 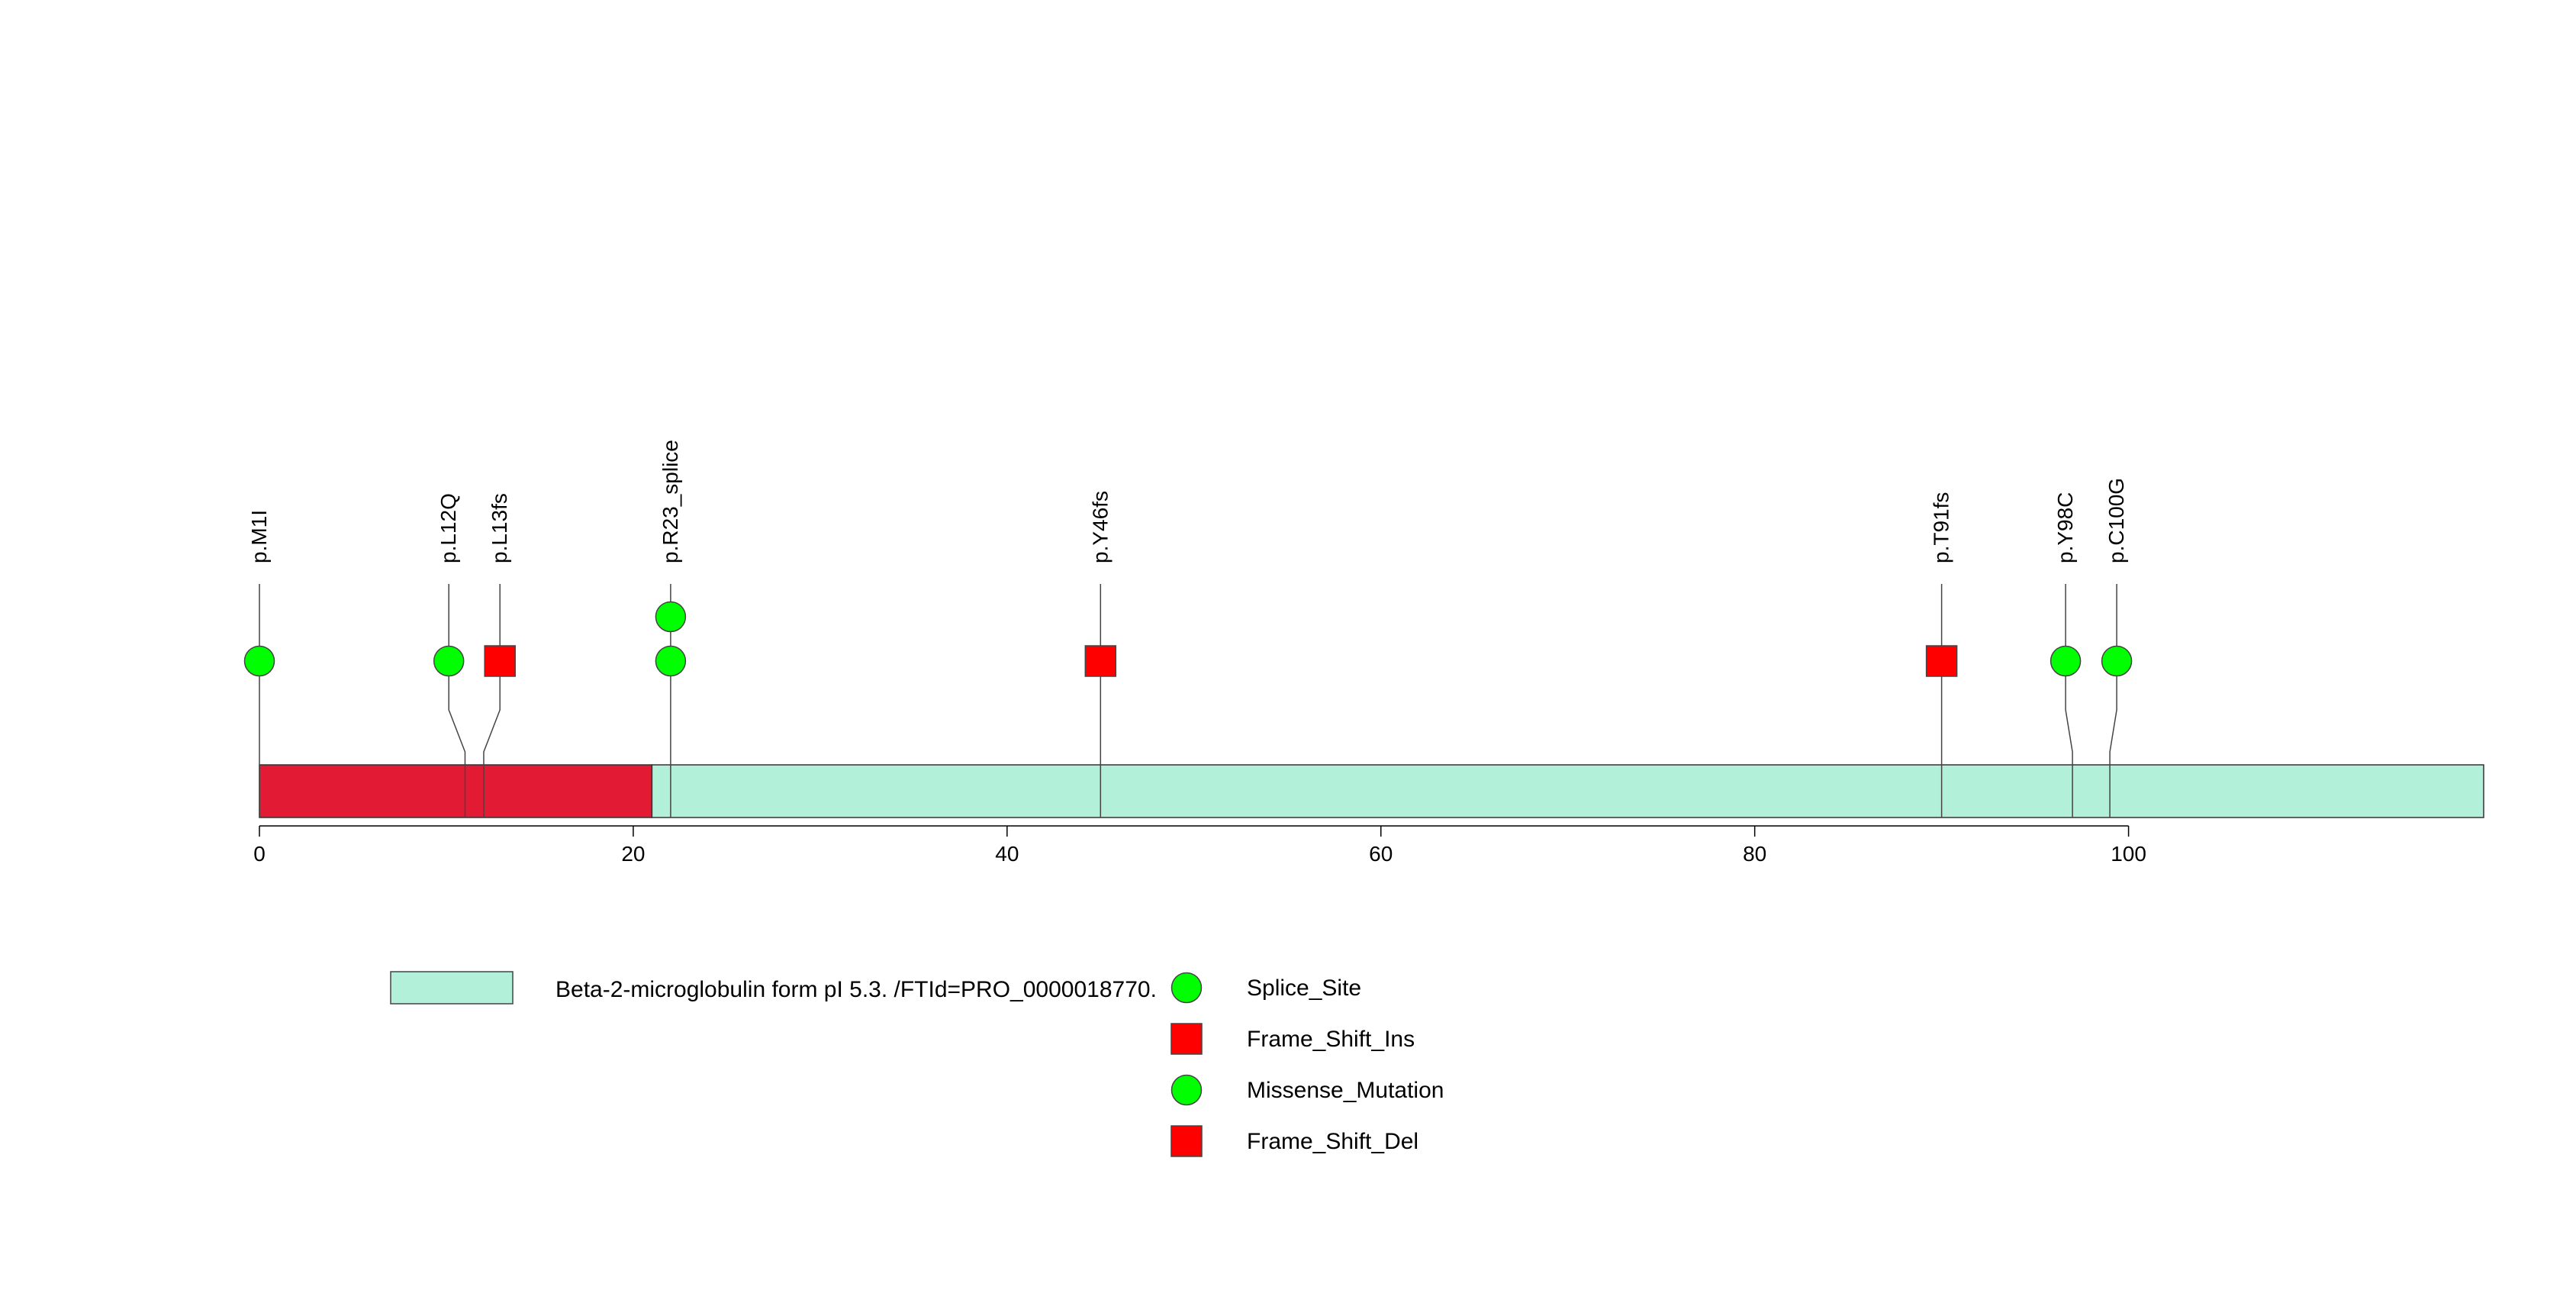 What do you see at coordinates (2117, 661) in the screenshot?
I see `marker-p.C100G` at bounding box center [2117, 661].